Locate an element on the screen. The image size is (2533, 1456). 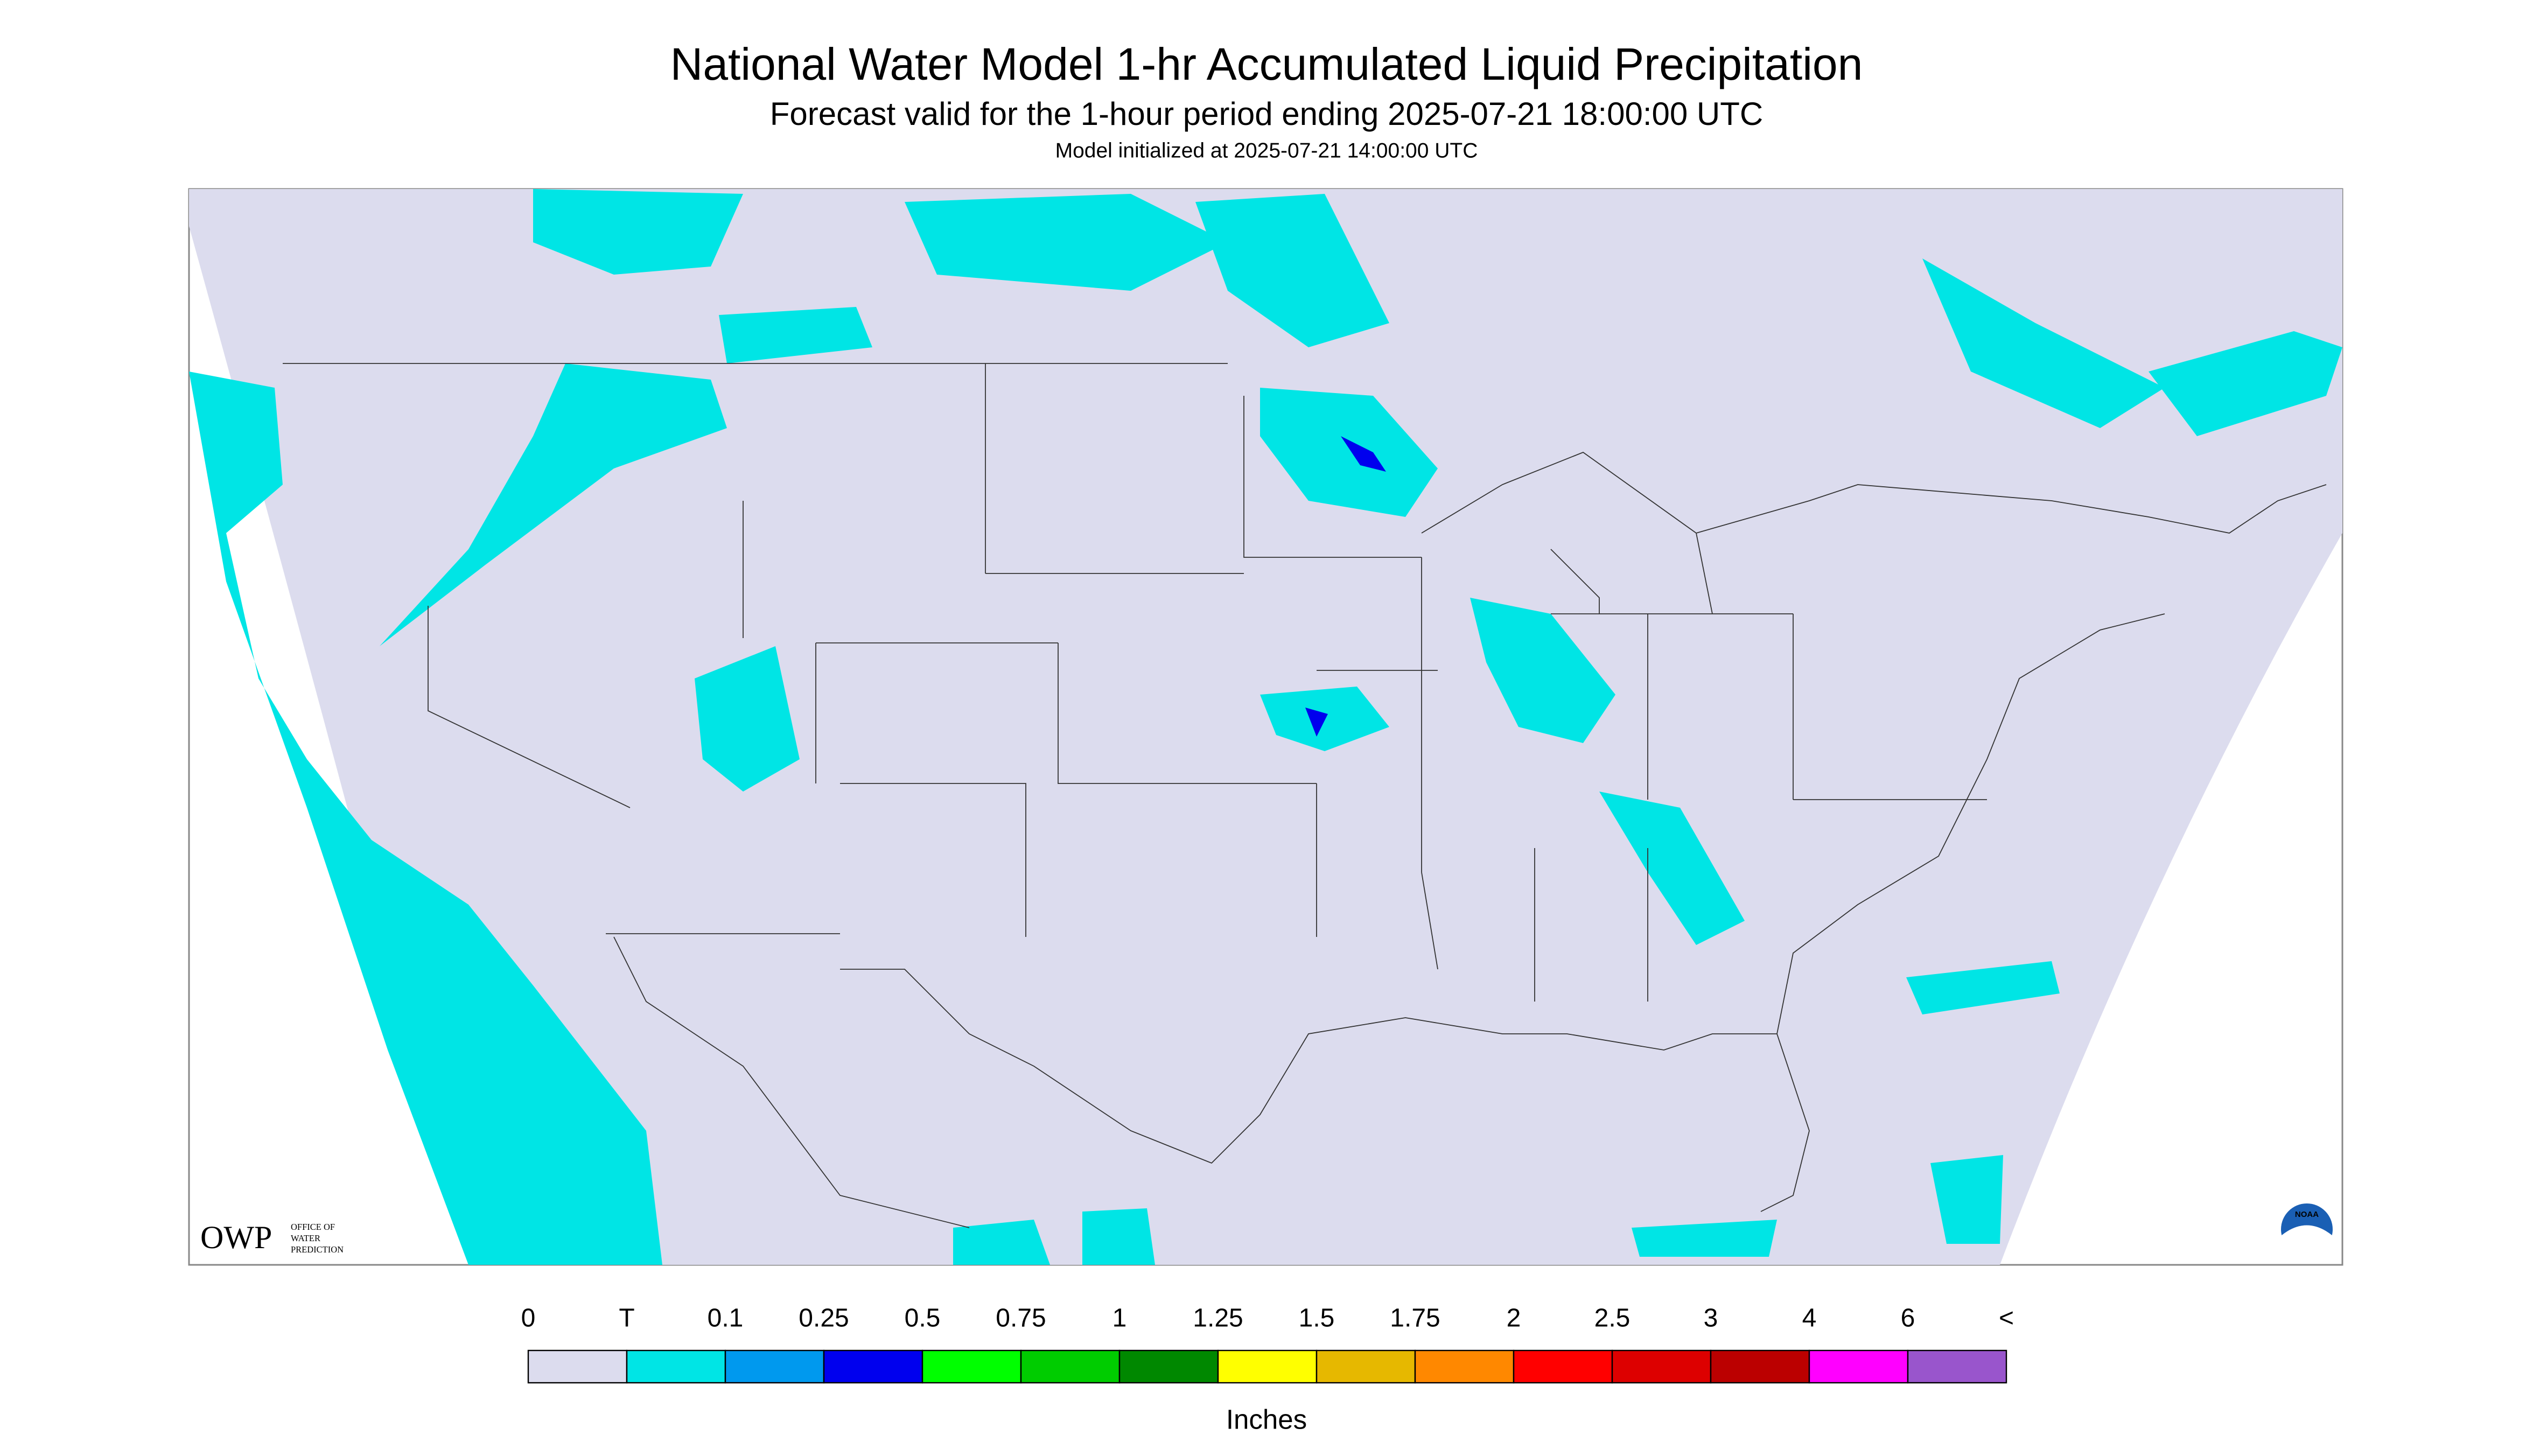
legend-label: 1.5 is located at coordinates (1317, 1318).